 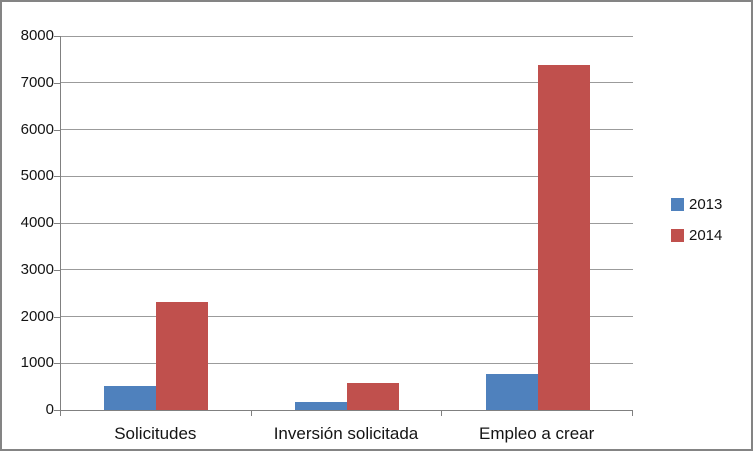 I want to click on bar-2013-inversión-solicitada, so click(x=321, y=405).